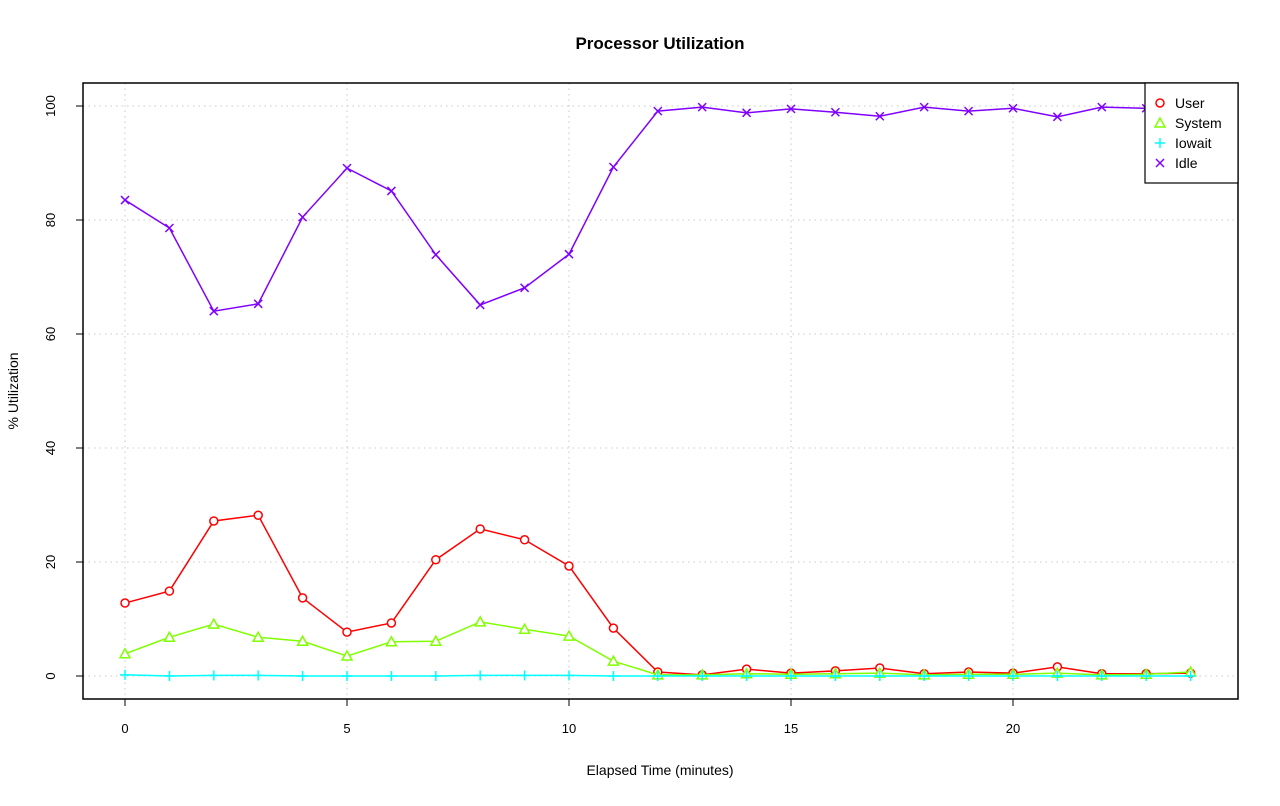  I want to click on y-tick-label: 60, so click(50, 334).